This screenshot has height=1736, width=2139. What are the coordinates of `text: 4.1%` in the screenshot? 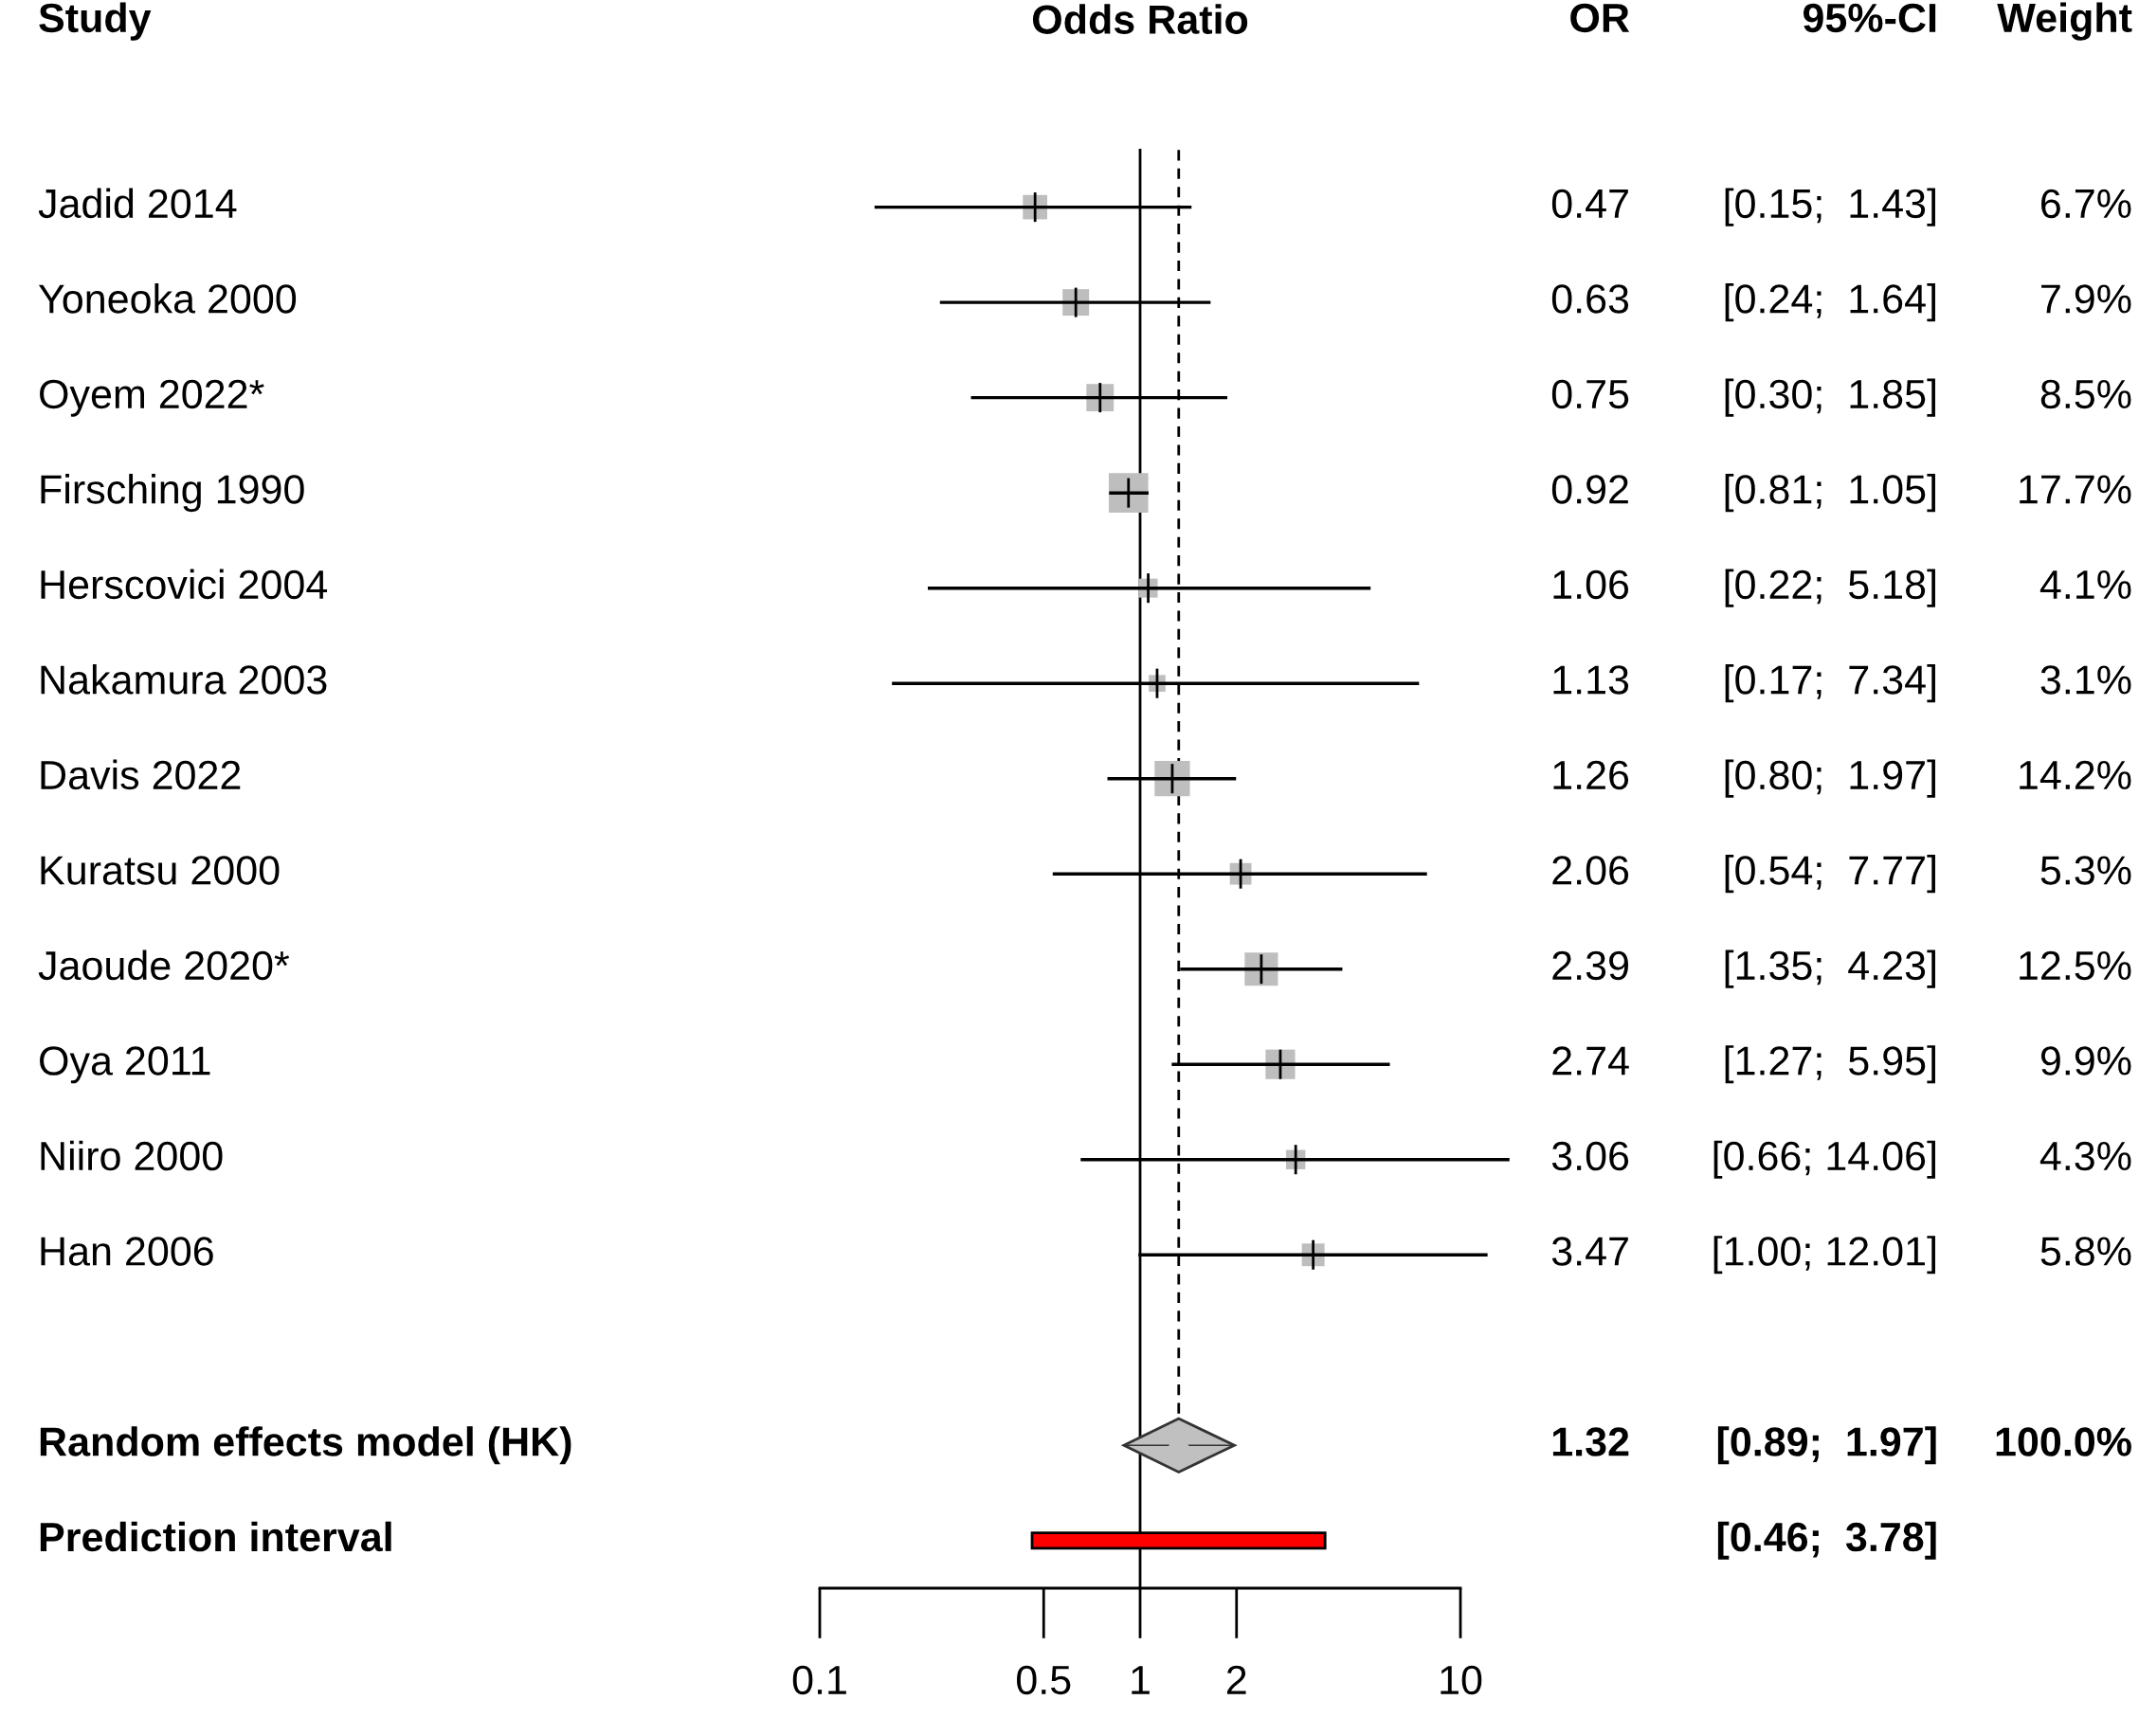 It's located at (2085, 585).